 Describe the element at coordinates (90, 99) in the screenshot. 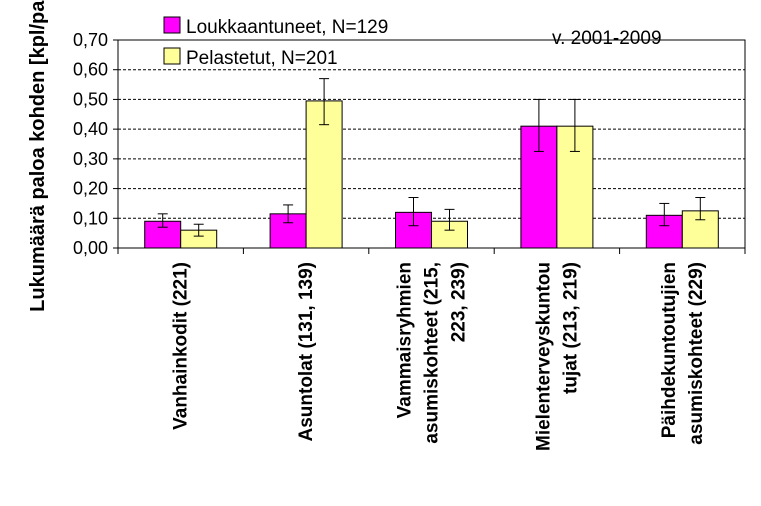

I see `y-tick-label: 0,50` at that location.